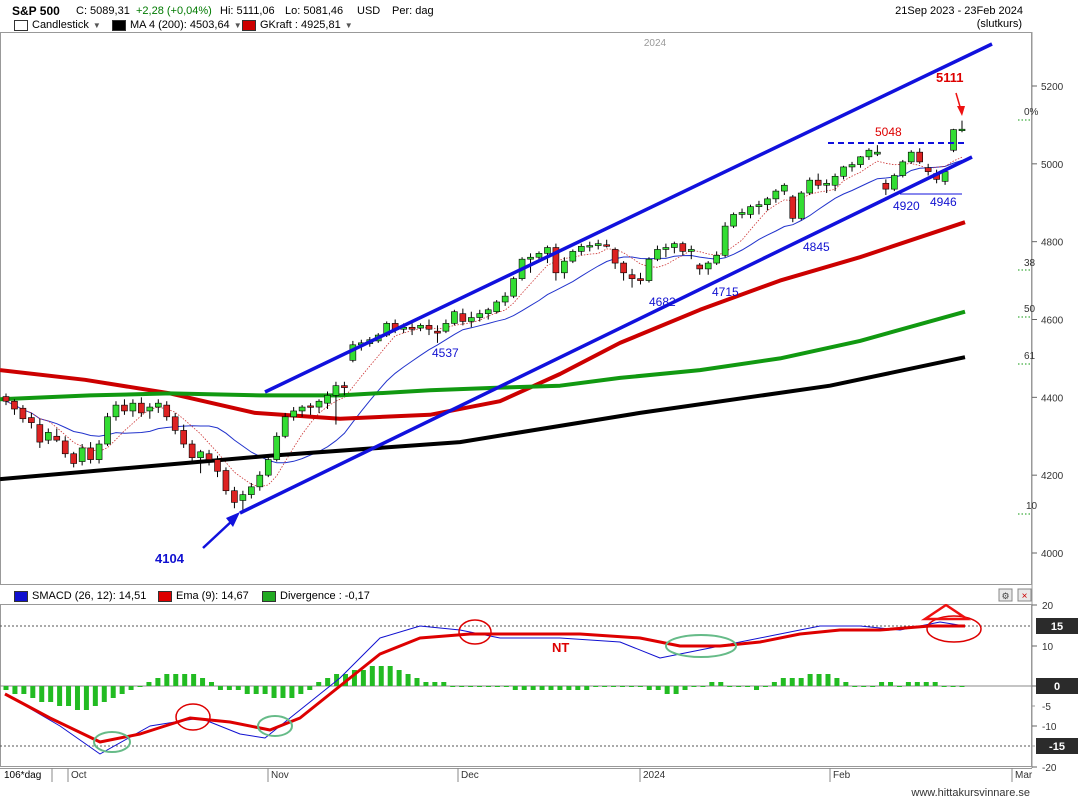 Image resolution: width=1080 pixels, height=800 pixels. I want to click on legend-label: Ema (9): 14,67, so click(212, 596).